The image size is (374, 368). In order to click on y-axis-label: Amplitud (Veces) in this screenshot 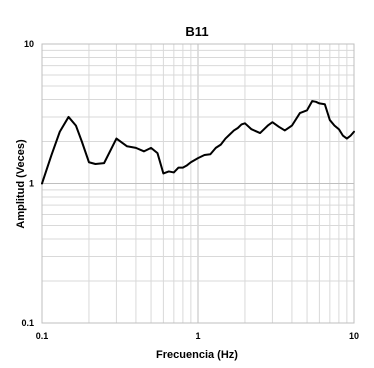, I will do `click(21, 184)`.